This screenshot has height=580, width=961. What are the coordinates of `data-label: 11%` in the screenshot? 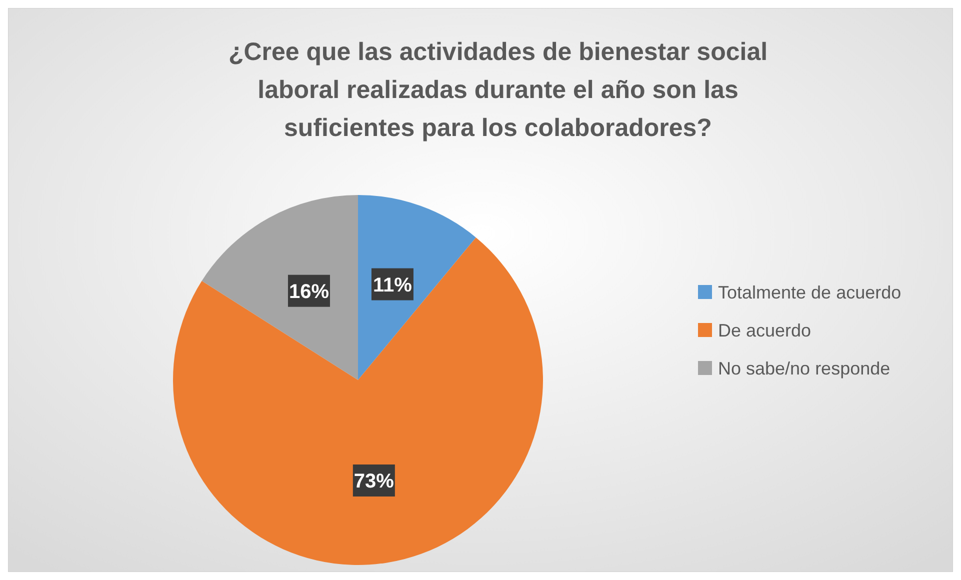 It's located at (392, 285).